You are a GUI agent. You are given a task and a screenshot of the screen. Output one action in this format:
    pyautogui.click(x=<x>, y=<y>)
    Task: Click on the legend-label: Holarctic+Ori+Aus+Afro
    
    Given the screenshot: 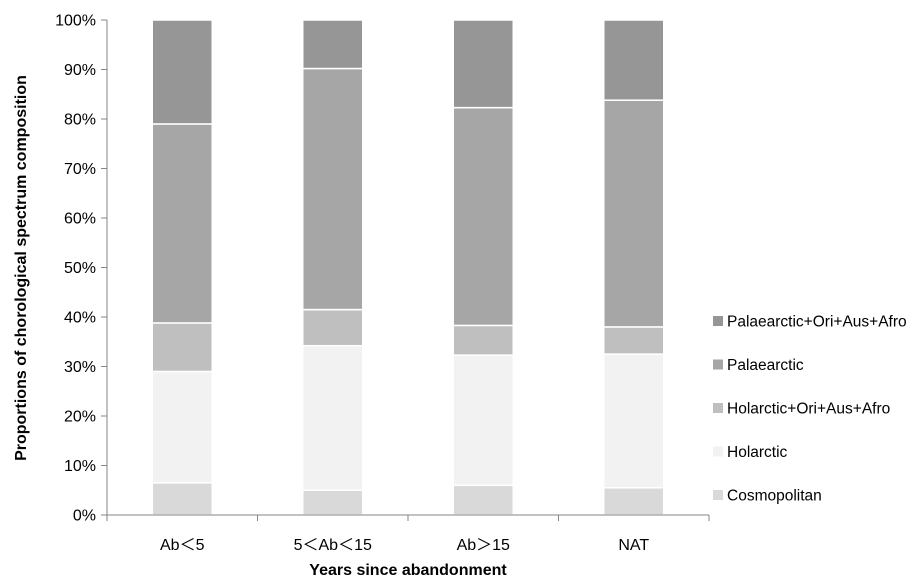 What is the action you would take?
    pyautogui.click(x=808, y=409)
    